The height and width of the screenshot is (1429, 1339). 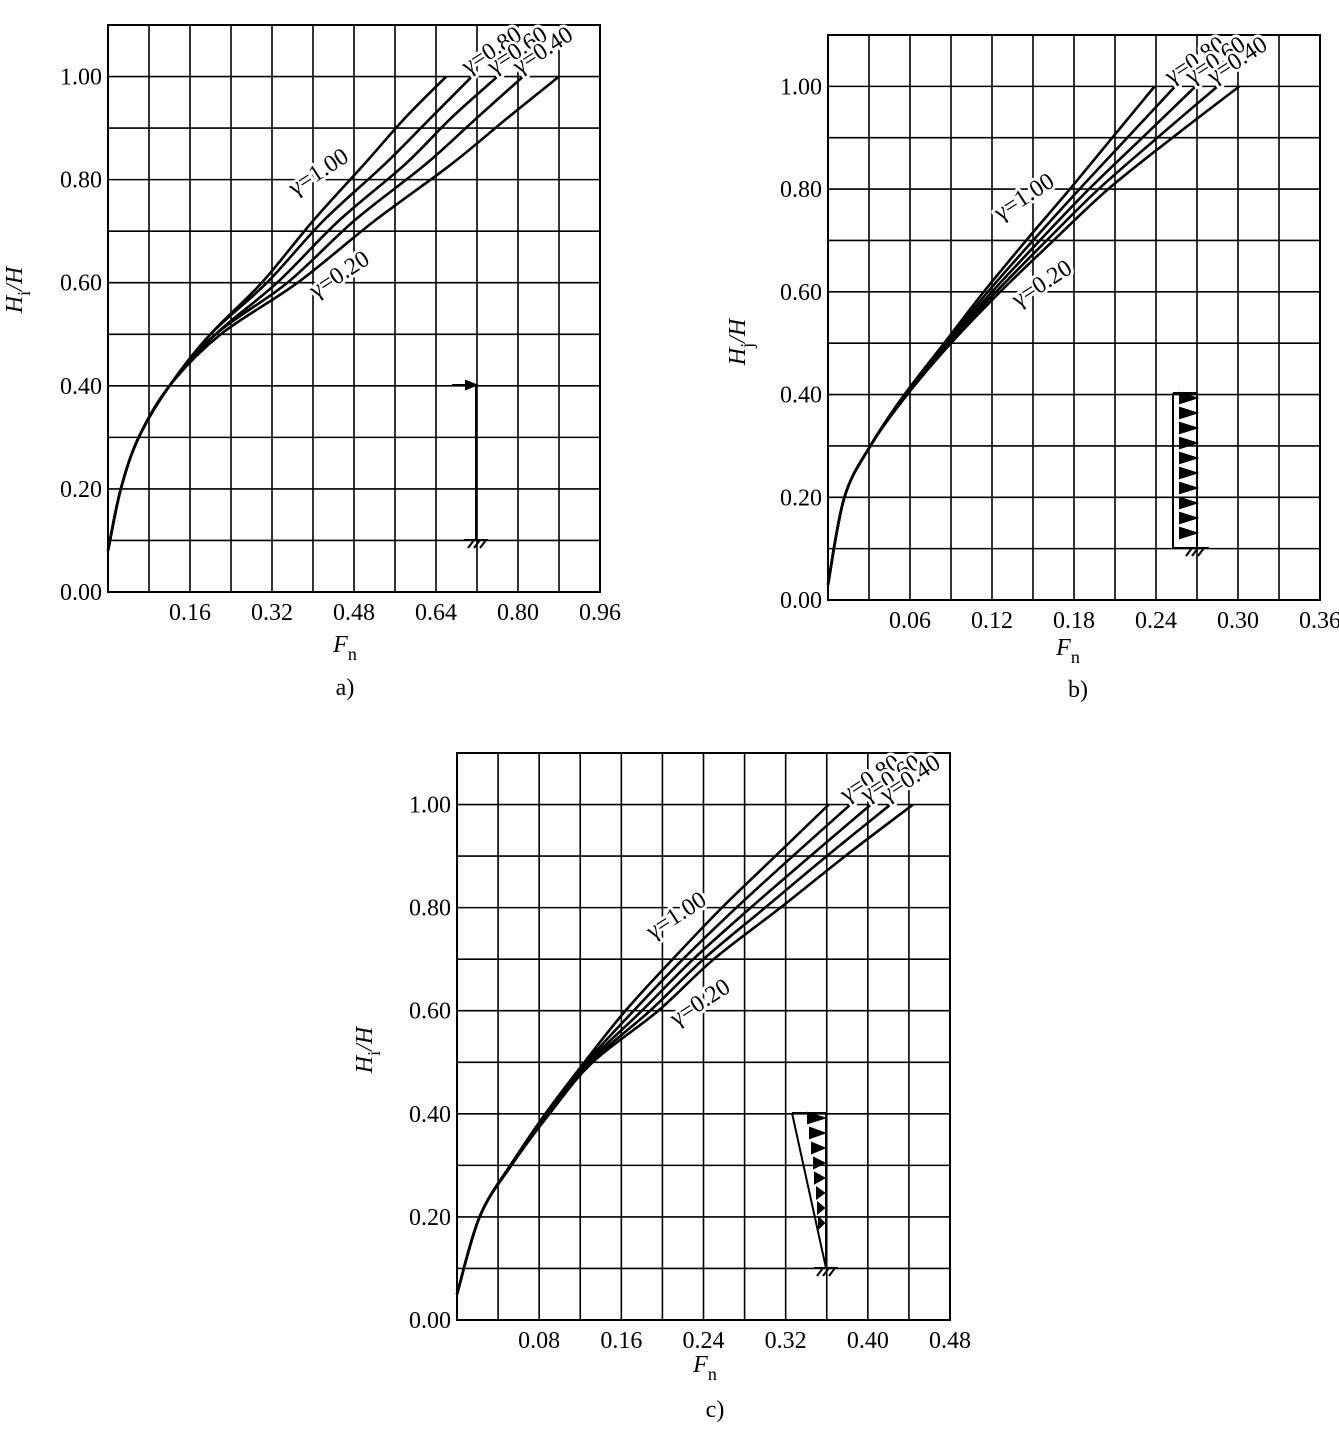 I want to click on x-tick-label: 0.80, so click(x=518, y=613).